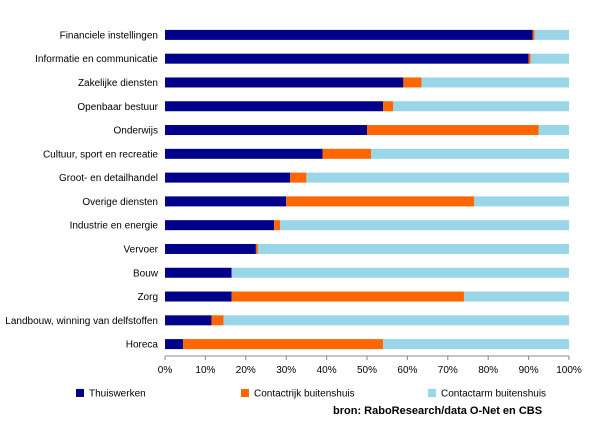 This screenshot has height=425, width=600. I want to click on x-tick-label: 50%, so click(367, 370).